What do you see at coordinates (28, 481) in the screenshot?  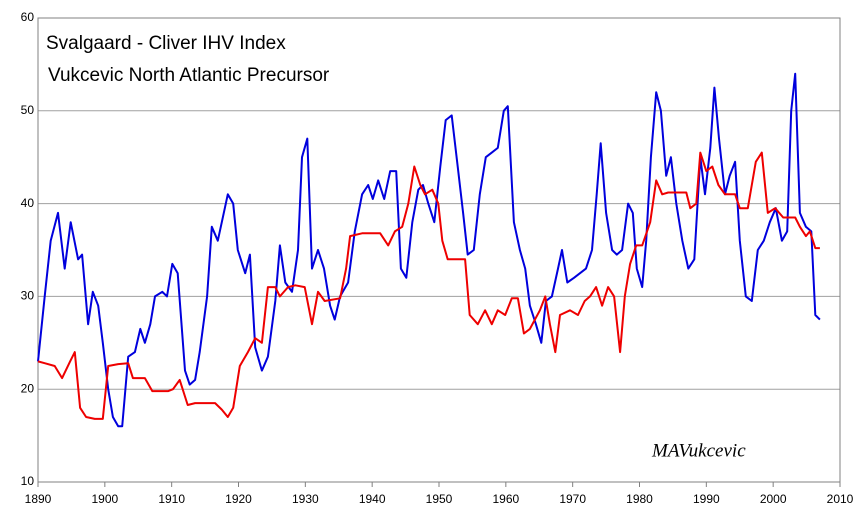 I see `y-tick-label: 10` at bounding box center [28, 481].